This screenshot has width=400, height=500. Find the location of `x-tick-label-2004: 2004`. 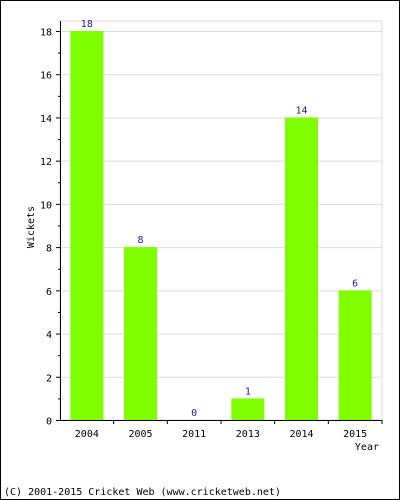

x-tick-label-2004: 2004 is located at coordinates (87, 434).